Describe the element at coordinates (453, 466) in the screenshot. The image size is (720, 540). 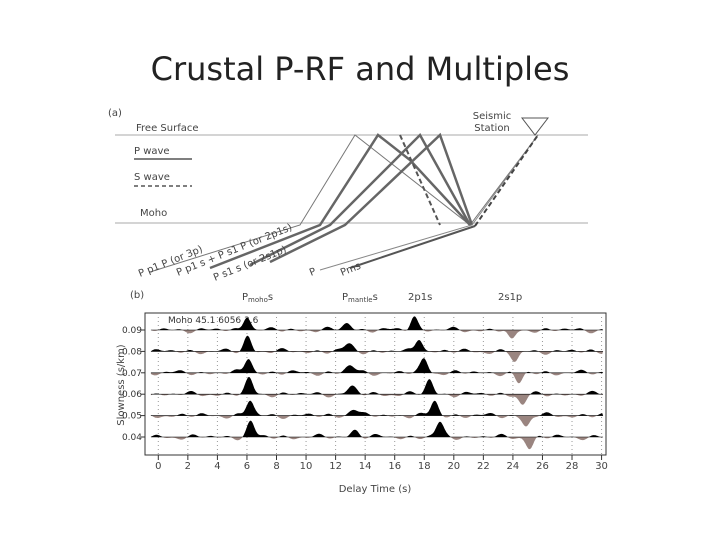
I see `x-tick-label: 20` at that location.